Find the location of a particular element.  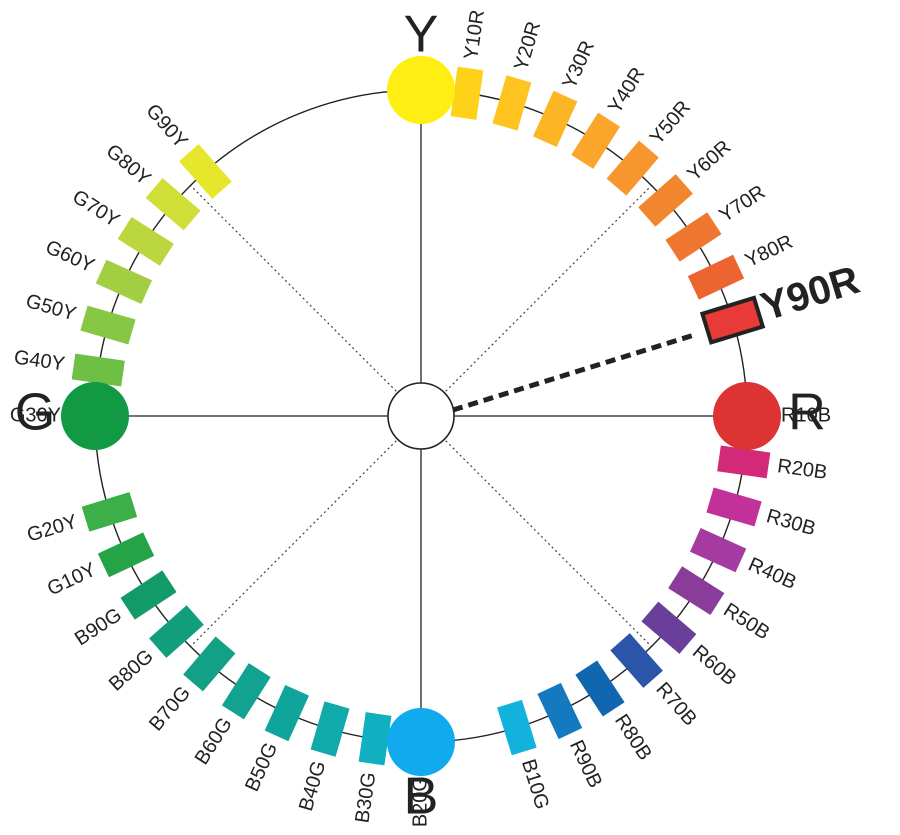

hue-label-r50b: R50B is located at coordinates (746, 621).